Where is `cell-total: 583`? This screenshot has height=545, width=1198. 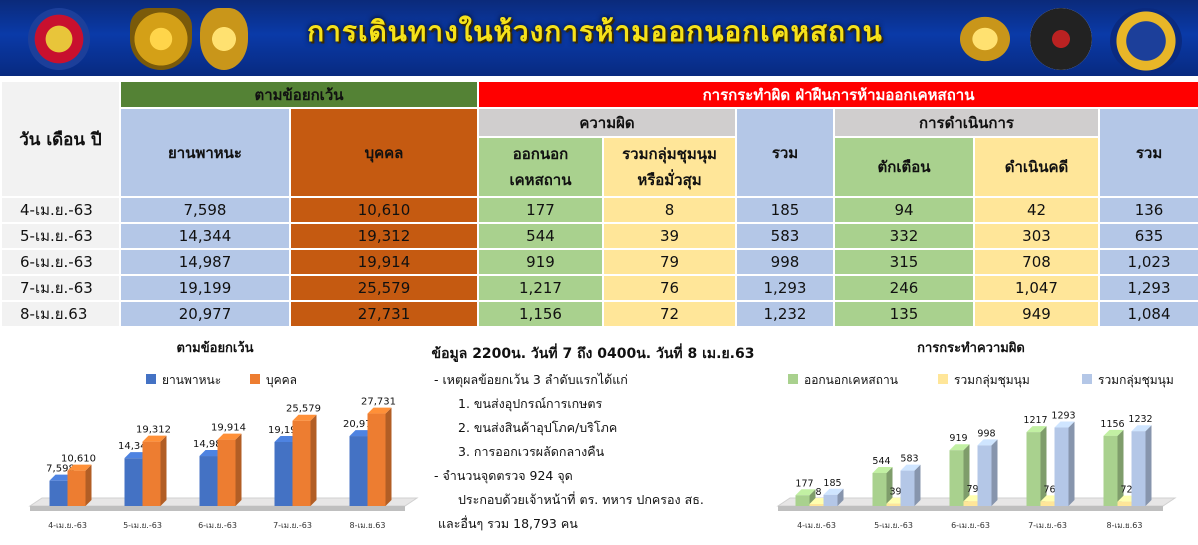 cell-total: 583 is located at coordinates (785, 236).